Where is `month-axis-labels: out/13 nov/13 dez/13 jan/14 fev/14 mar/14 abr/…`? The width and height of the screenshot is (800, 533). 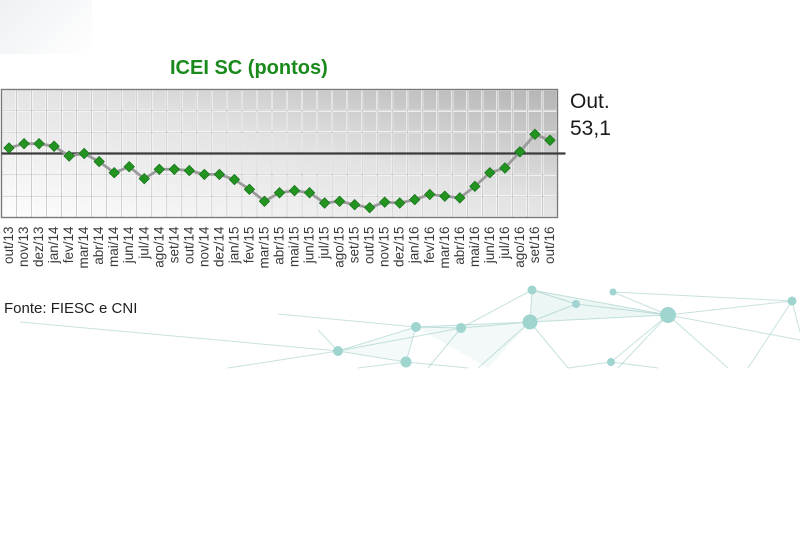 month-axis-labels: out/13 nov/13 dez/13 jan/14 fev/14 mar/14 abr/… is located at coordinates (279, 247).